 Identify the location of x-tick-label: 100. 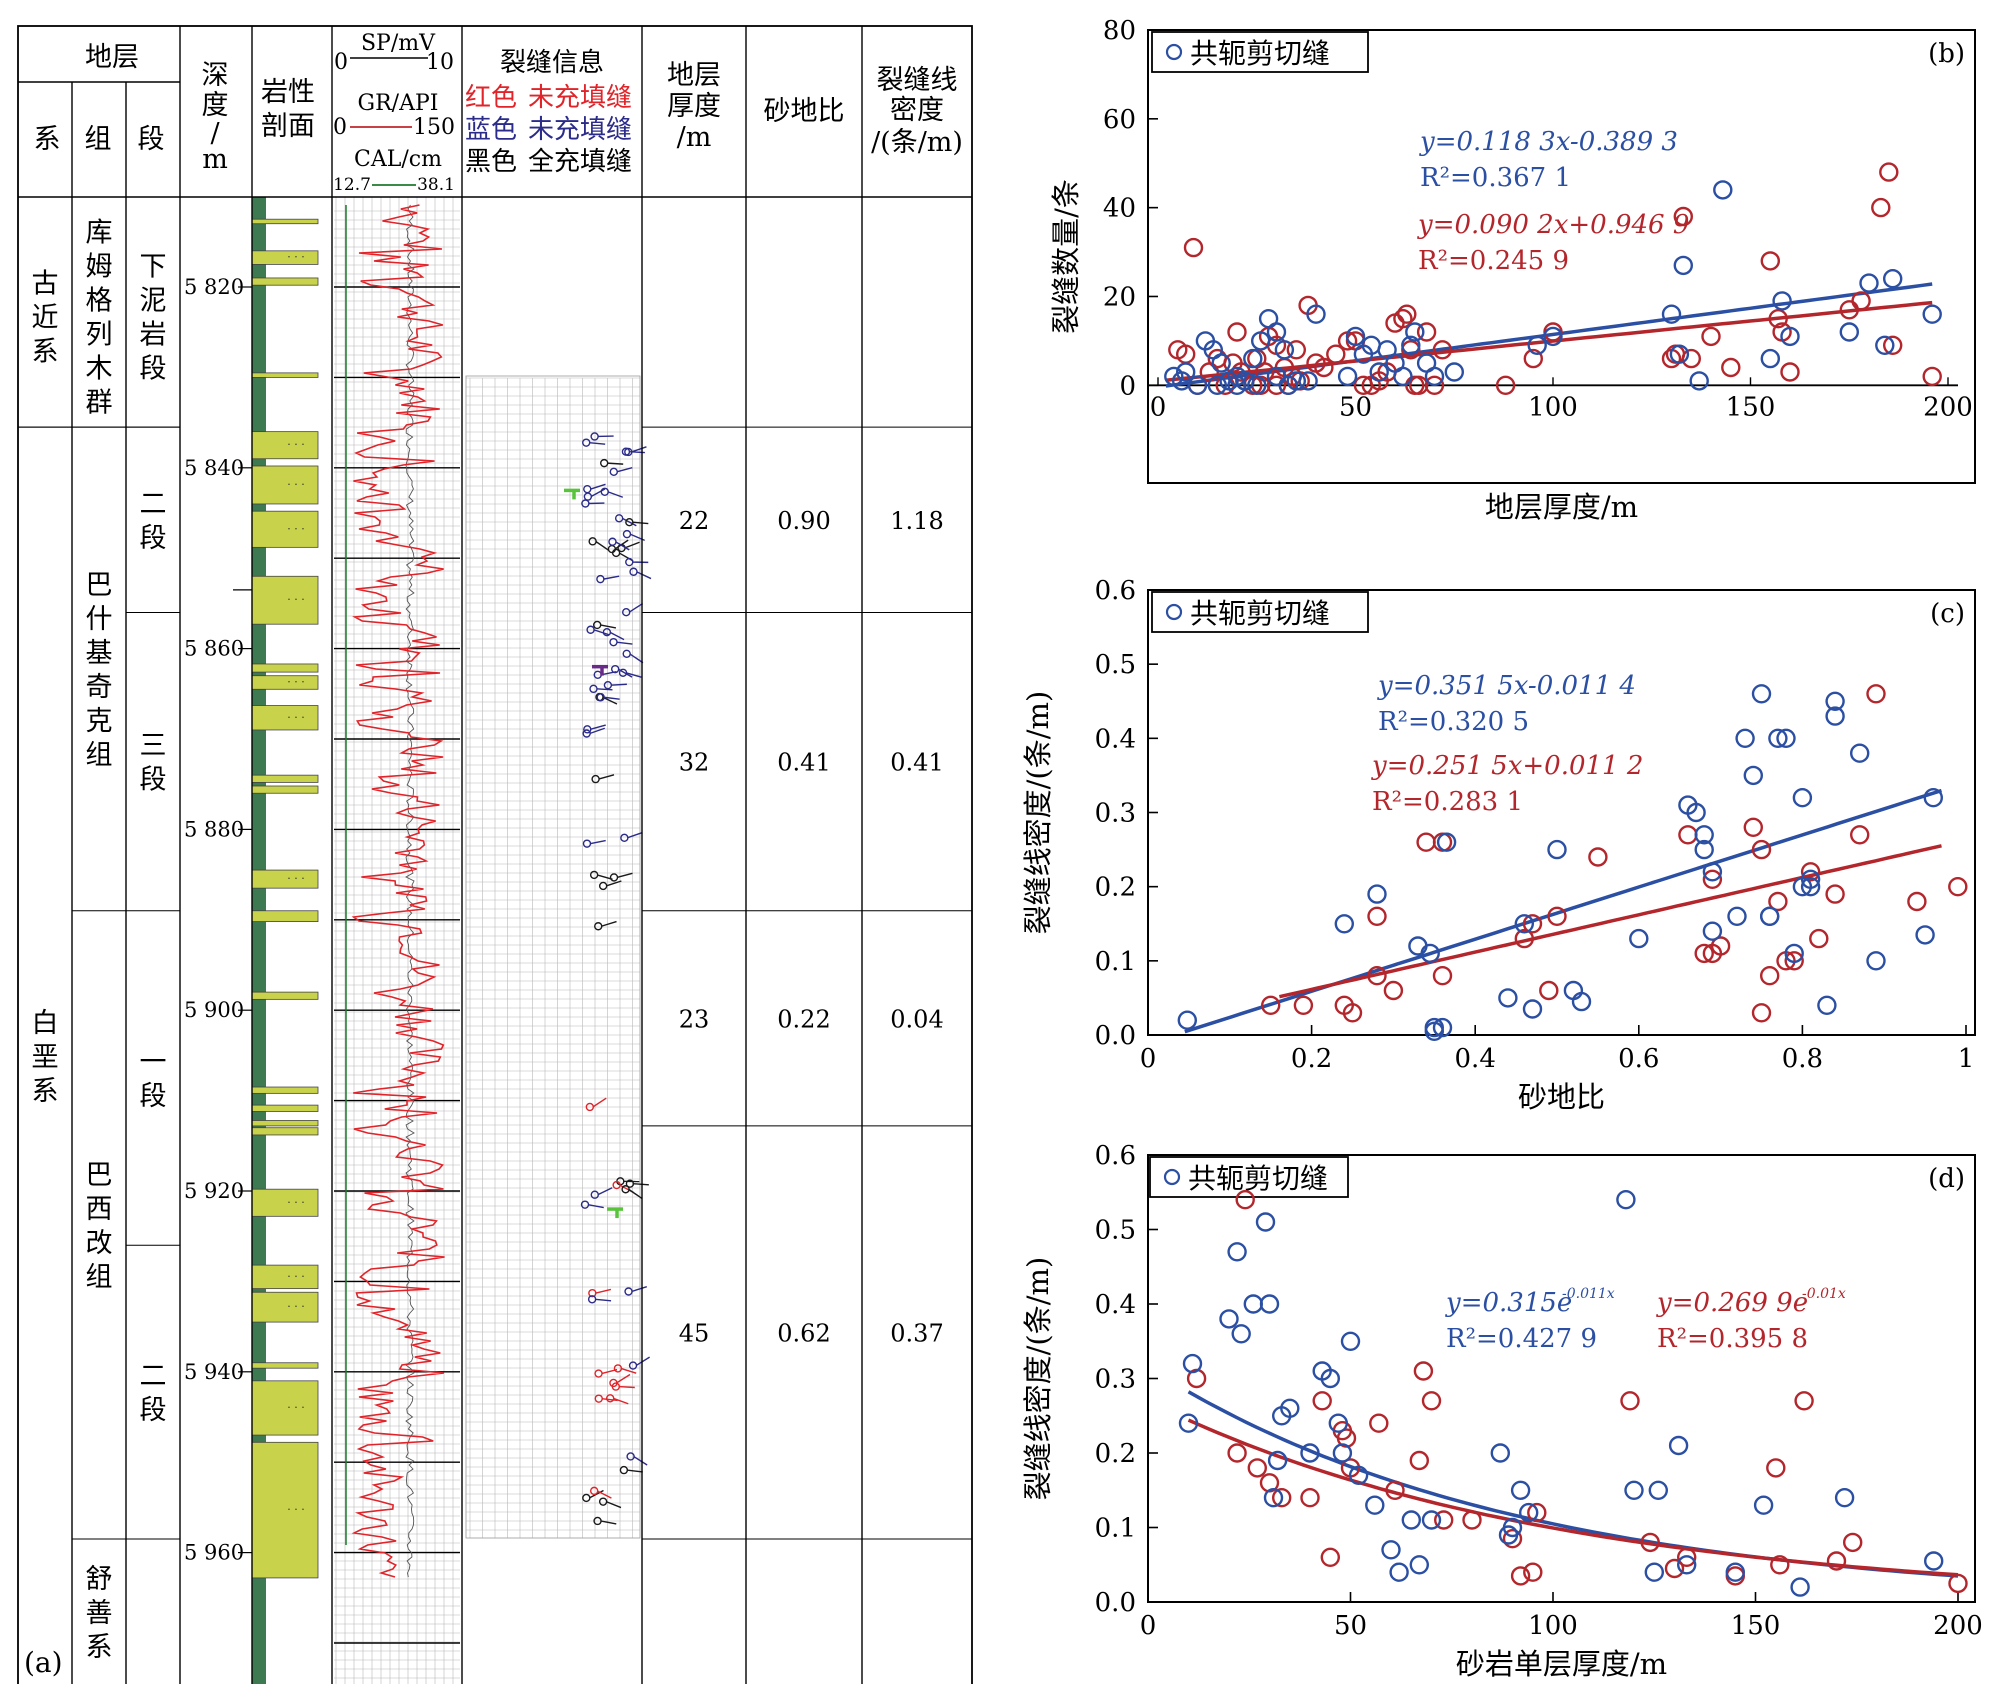
(1553, 1626).